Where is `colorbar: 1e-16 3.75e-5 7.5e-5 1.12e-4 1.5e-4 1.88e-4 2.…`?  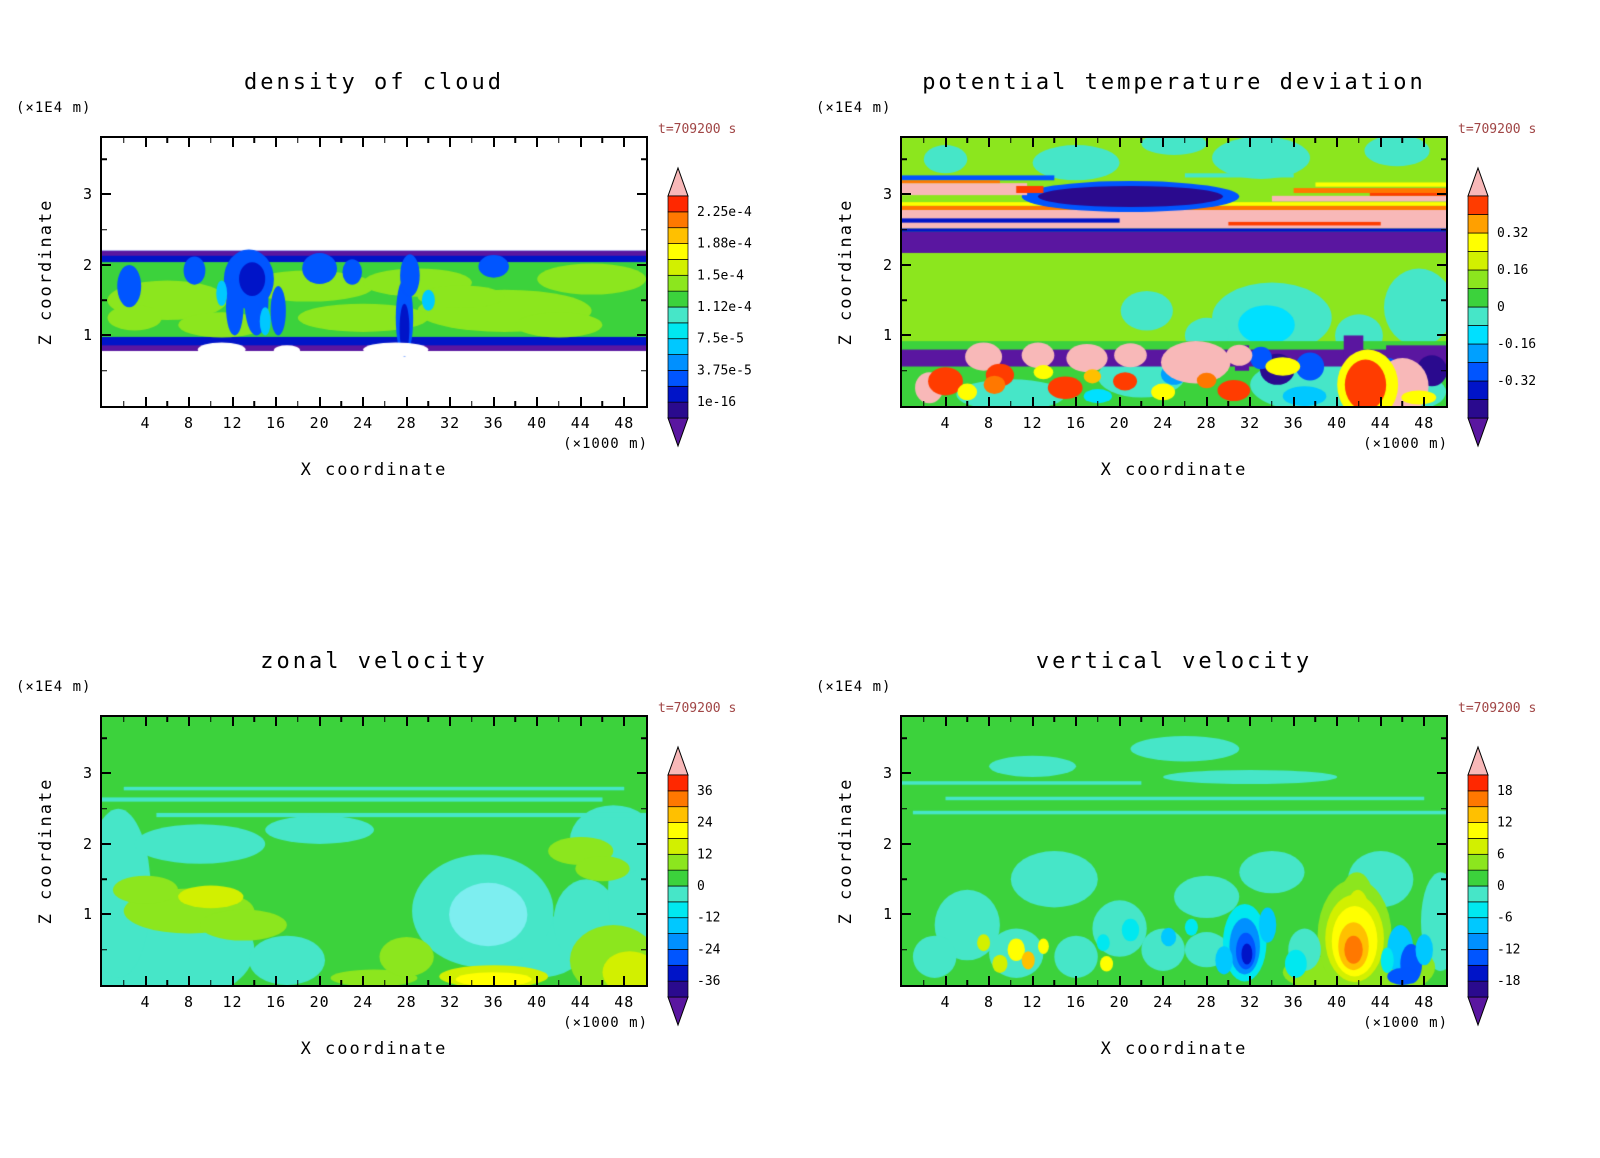
colorbar: 1e-16 3.75e-5 7.5e-5 1.12e-4 1.5e-4 1.88e-4 2.… is located at coordinates (719, 318).